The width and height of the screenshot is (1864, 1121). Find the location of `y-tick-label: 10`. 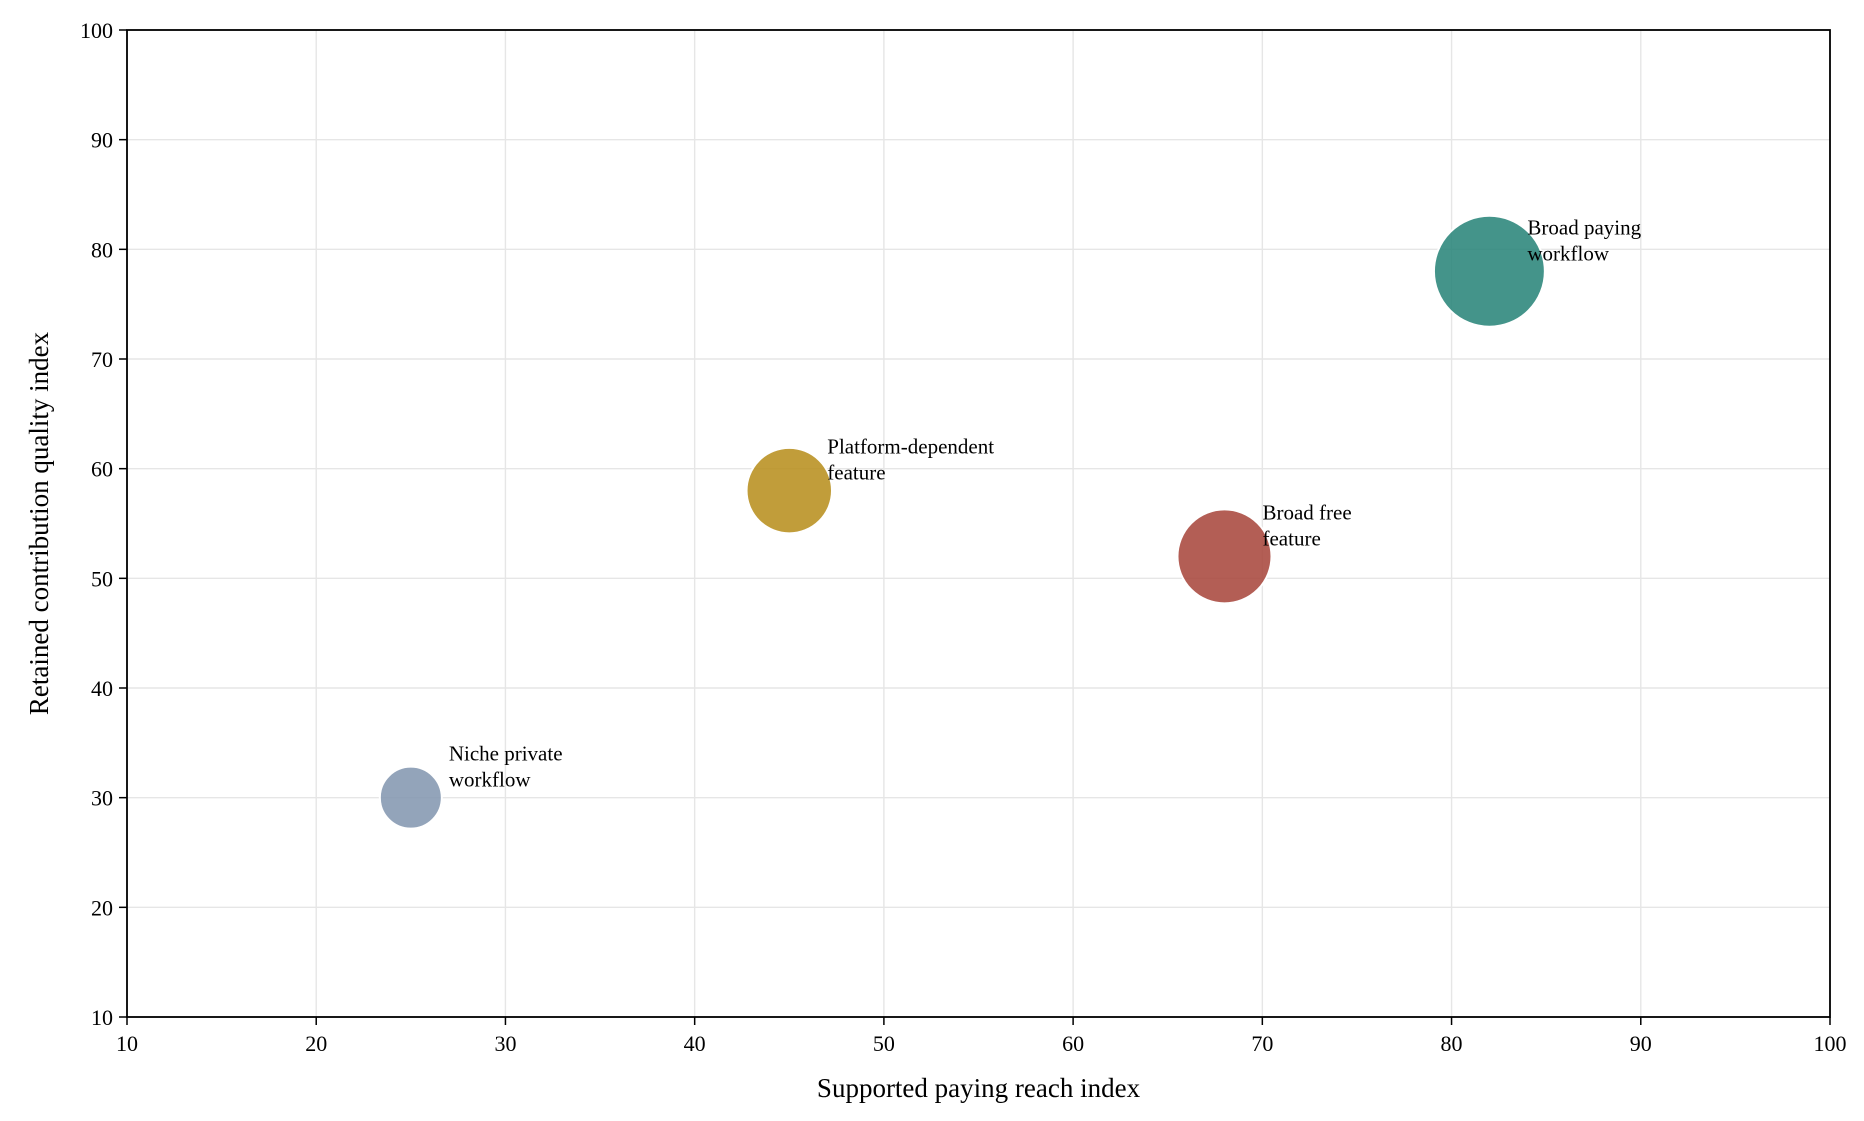

y-tick-label: 10 is located at coordinates (102, 1017).